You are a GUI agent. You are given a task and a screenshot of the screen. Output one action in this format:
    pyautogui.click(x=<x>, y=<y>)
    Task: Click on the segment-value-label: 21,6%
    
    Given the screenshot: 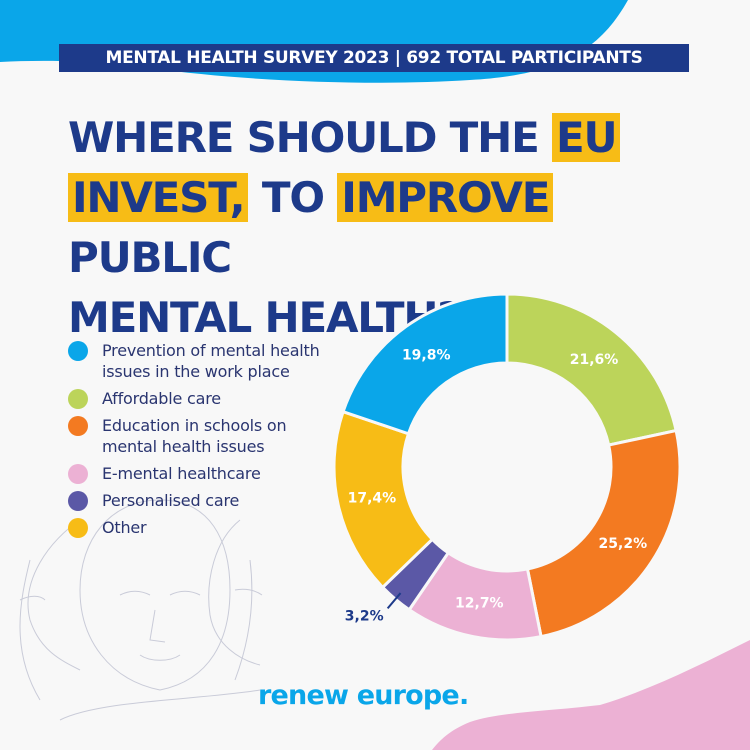 What is the action you would take?
    pyautogui.click(x=594, y=360)
    